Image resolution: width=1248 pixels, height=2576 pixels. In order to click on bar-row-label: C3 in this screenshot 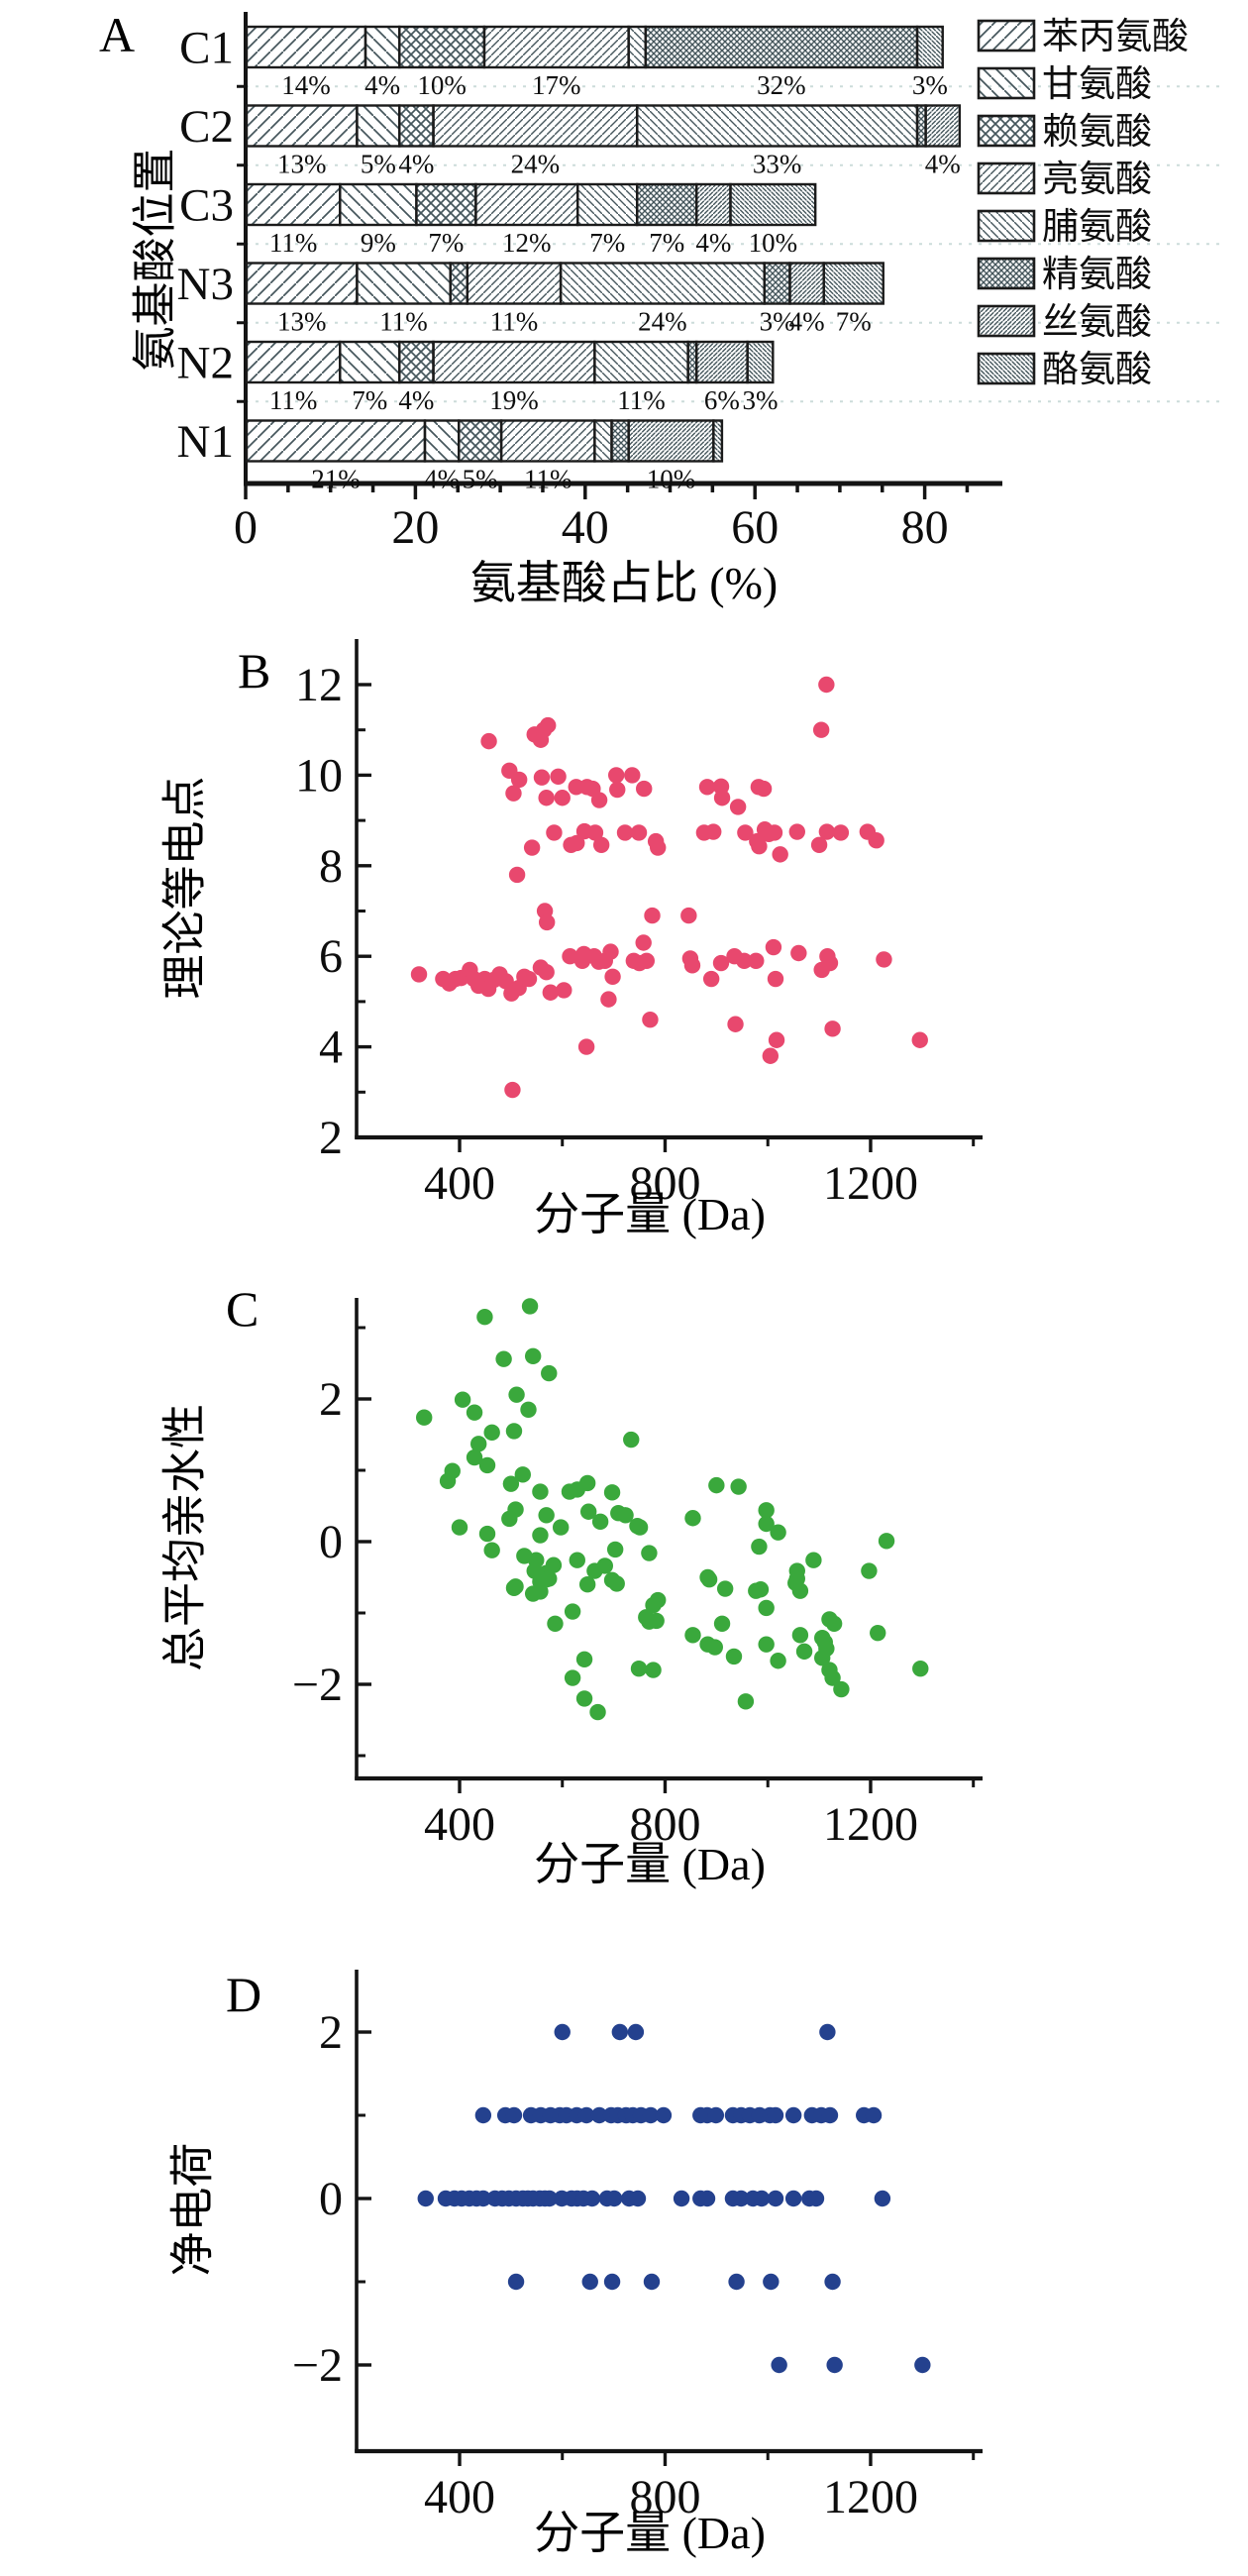, I will do `click(206, 206)`.